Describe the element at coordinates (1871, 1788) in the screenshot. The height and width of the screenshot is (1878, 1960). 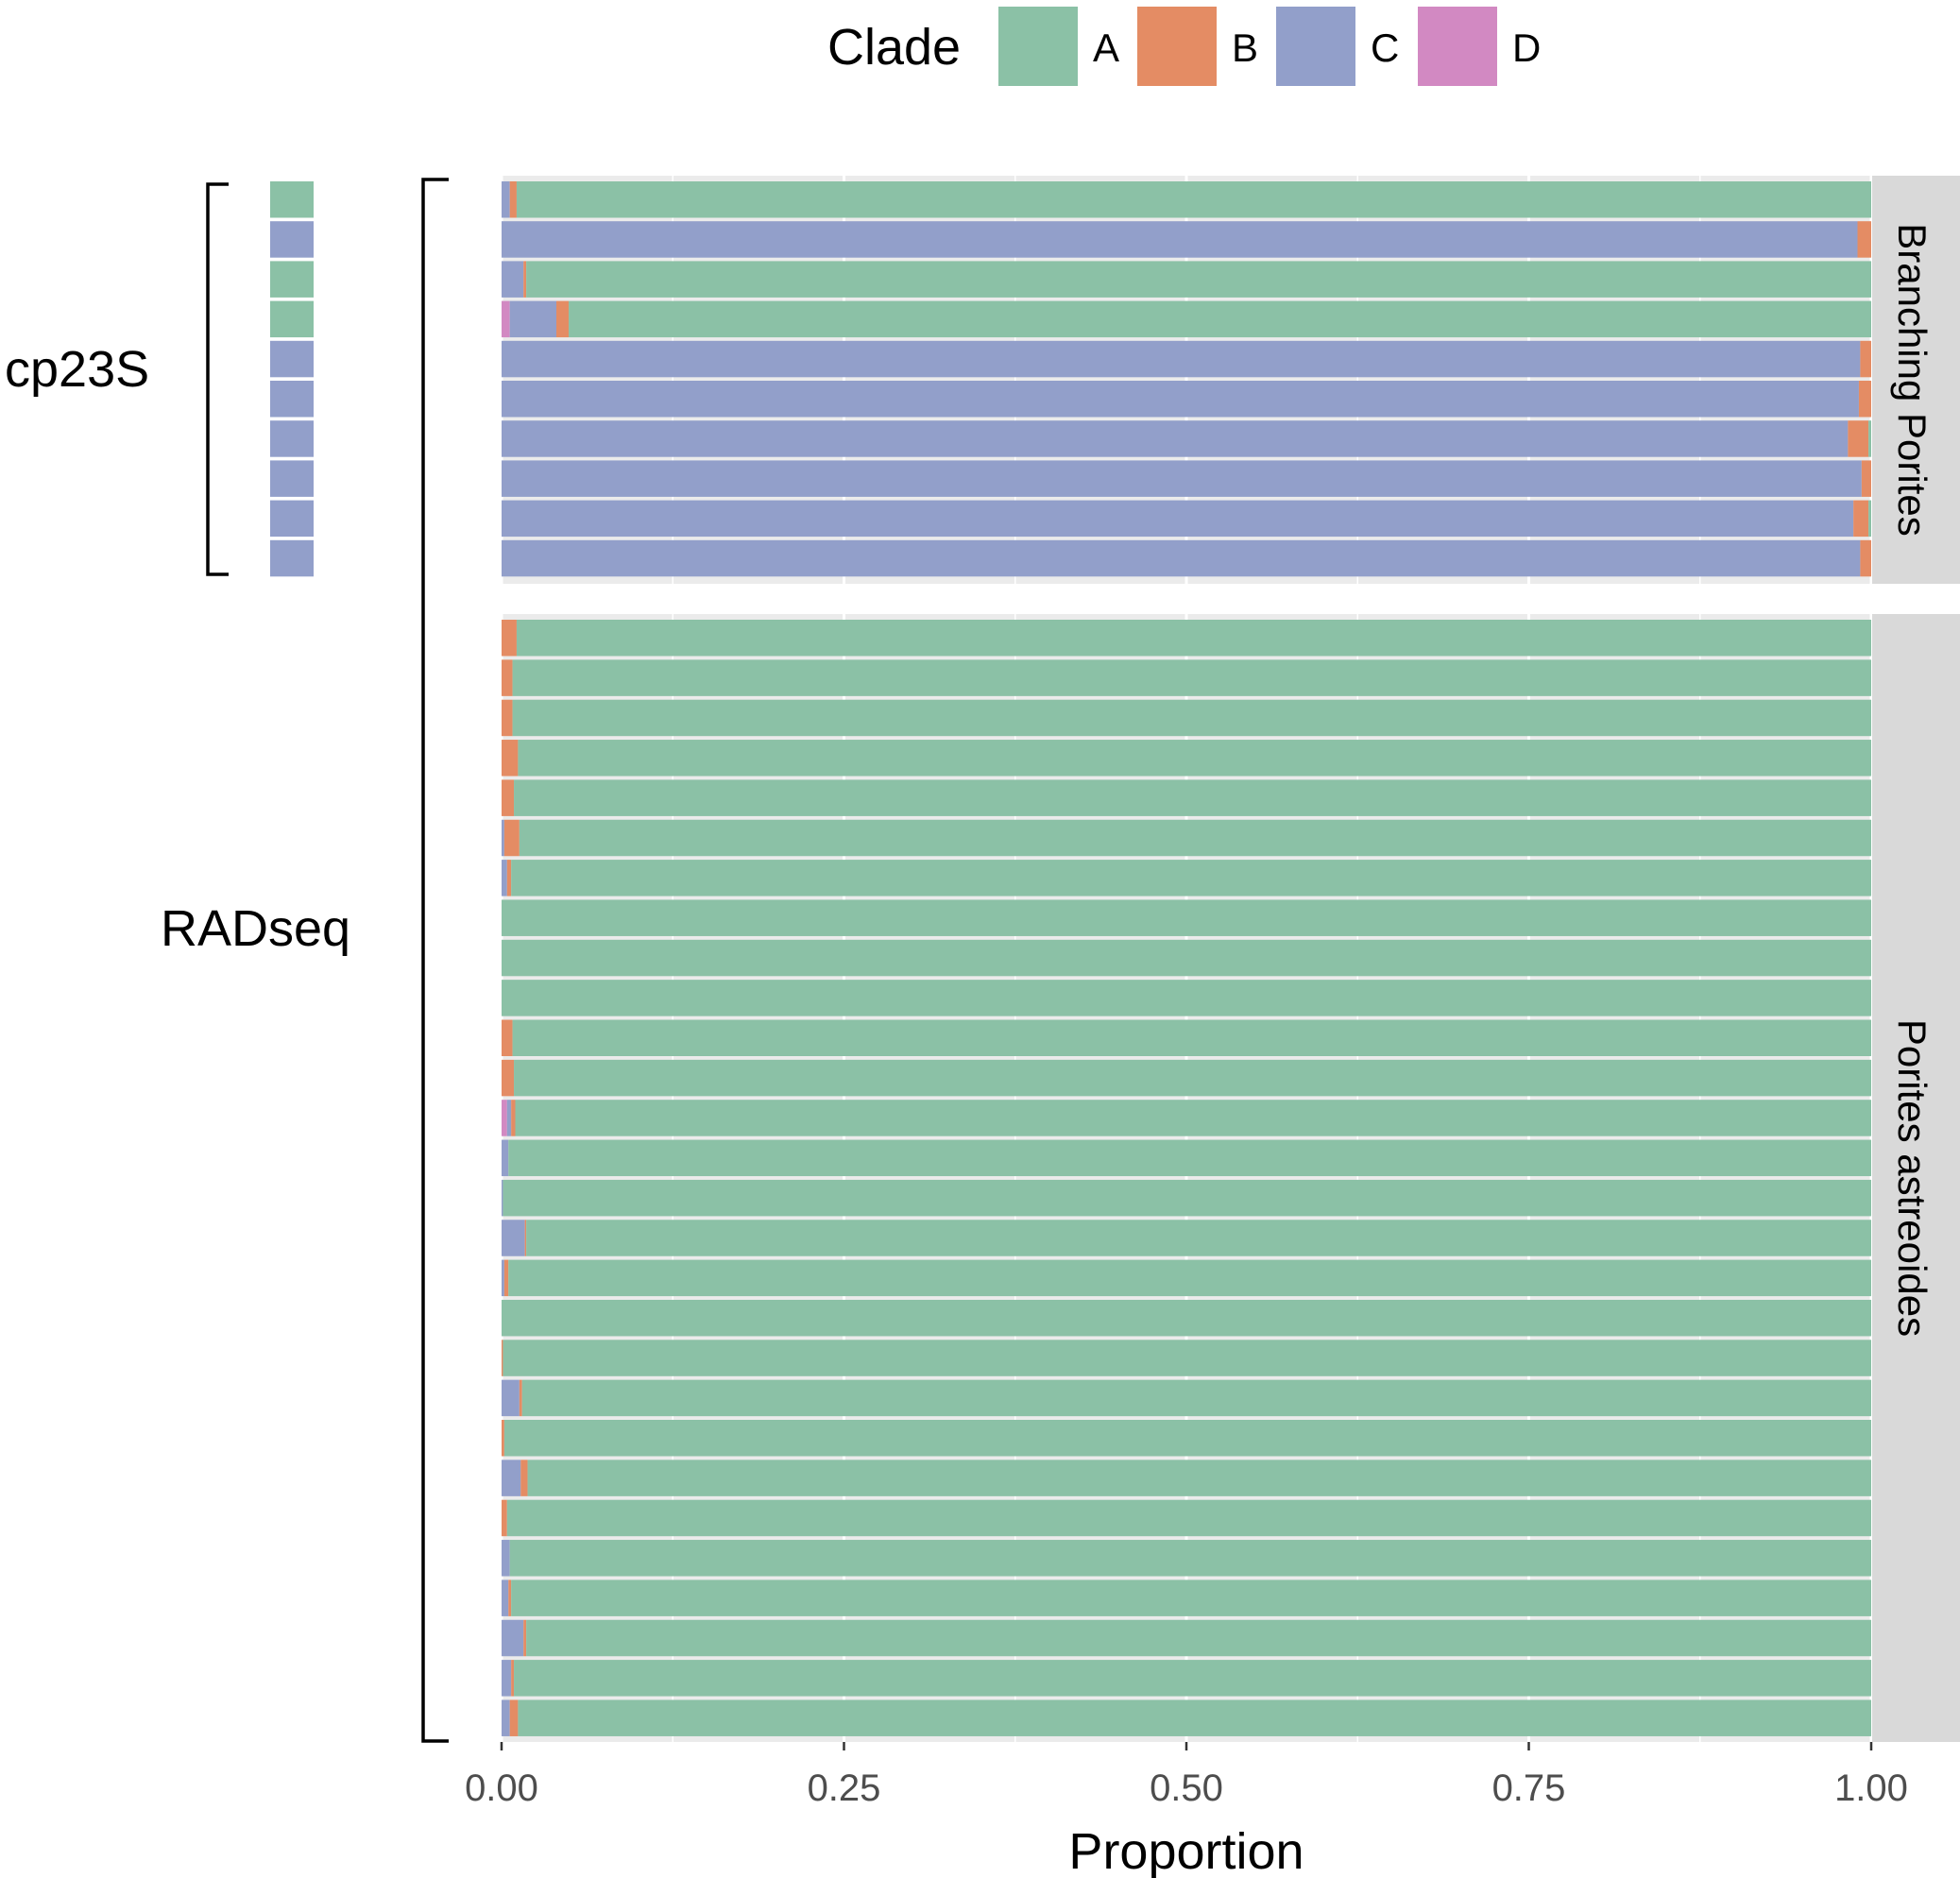
I see `x-tick-label: 1.00` at that location.